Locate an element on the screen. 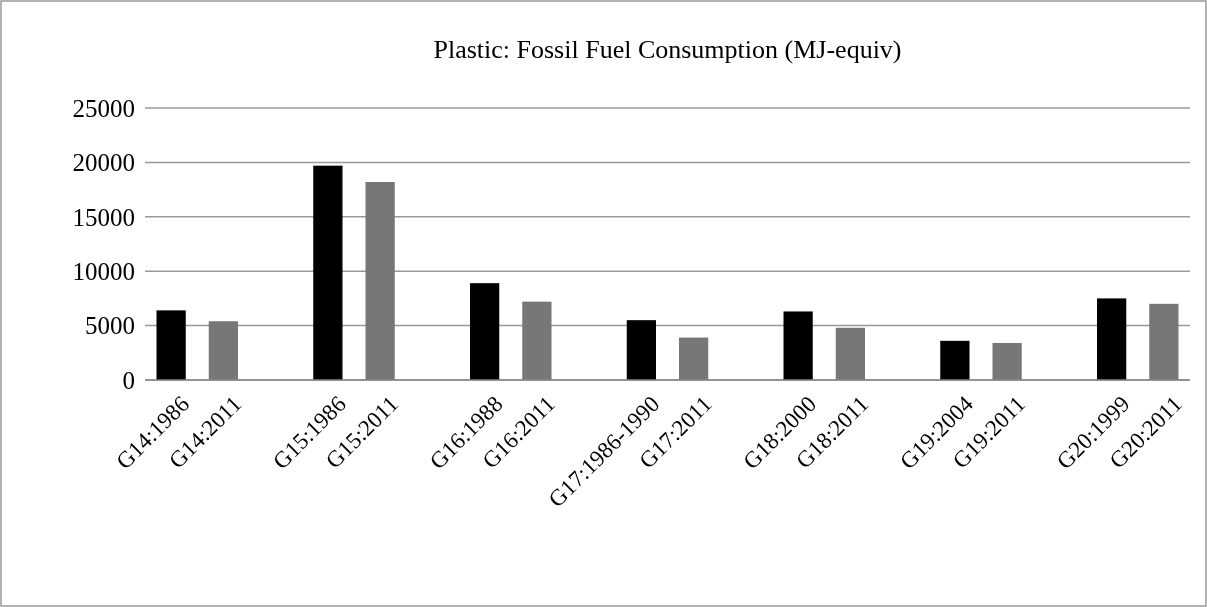  chart-title: Plastic: Fossil Fuel Consumption (MJ-equiv) is located at coordinates (667, 49).